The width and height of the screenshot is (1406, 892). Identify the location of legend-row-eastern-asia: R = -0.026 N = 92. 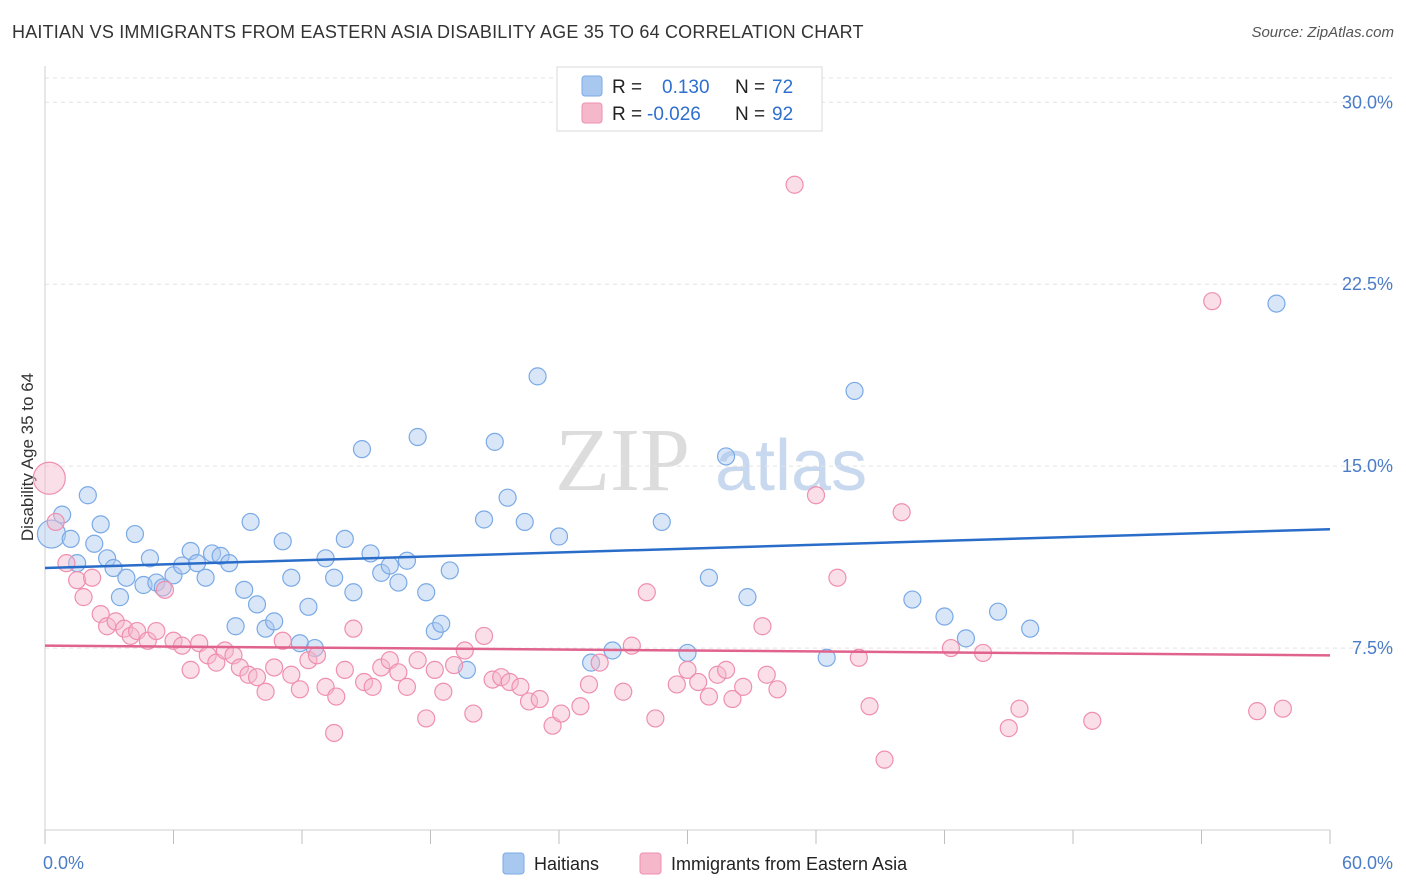
(687, 113).